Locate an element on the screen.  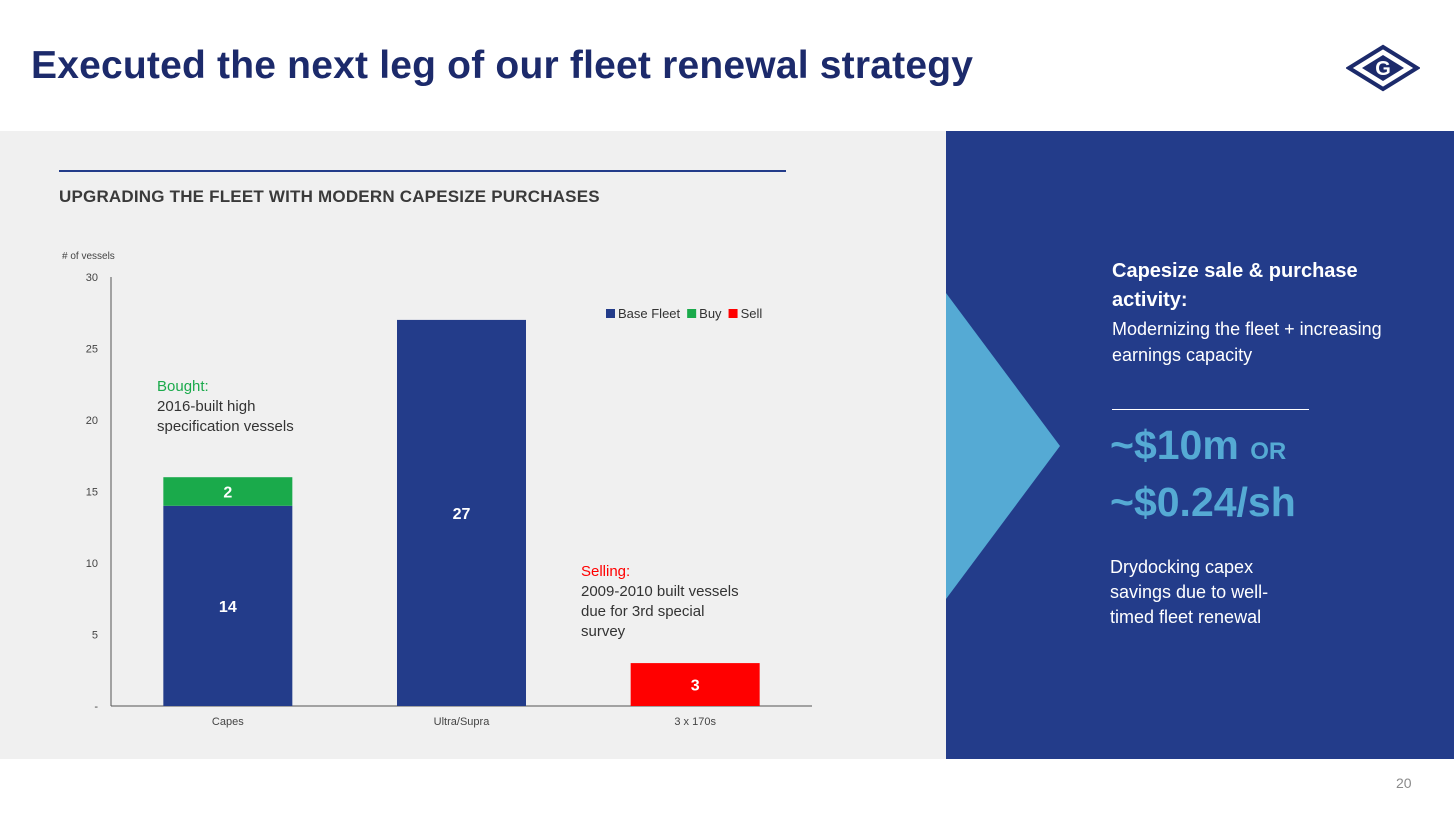
savings-value: ~$10m OR ~$0.24/sh is located at coordinates (1203, 474).